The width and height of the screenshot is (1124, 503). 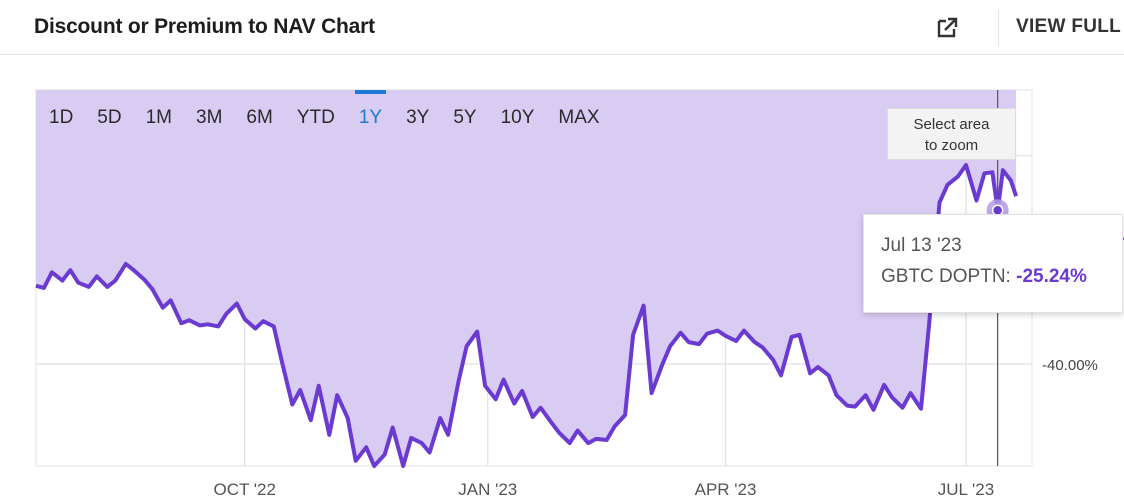 I want to click on tooltip-row: GBTC DOPTN: -25.24%, so click(x=984, y=277).